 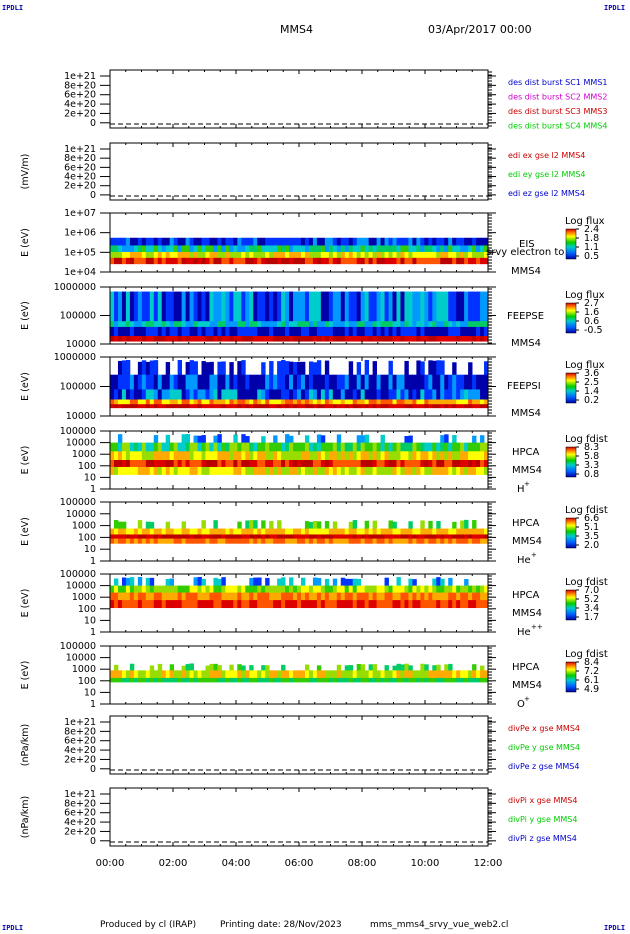 What do you see at coordinates (93, 704) in the screenshot?
I see `y-tick-label: 1` at bounding box center [93, 704].